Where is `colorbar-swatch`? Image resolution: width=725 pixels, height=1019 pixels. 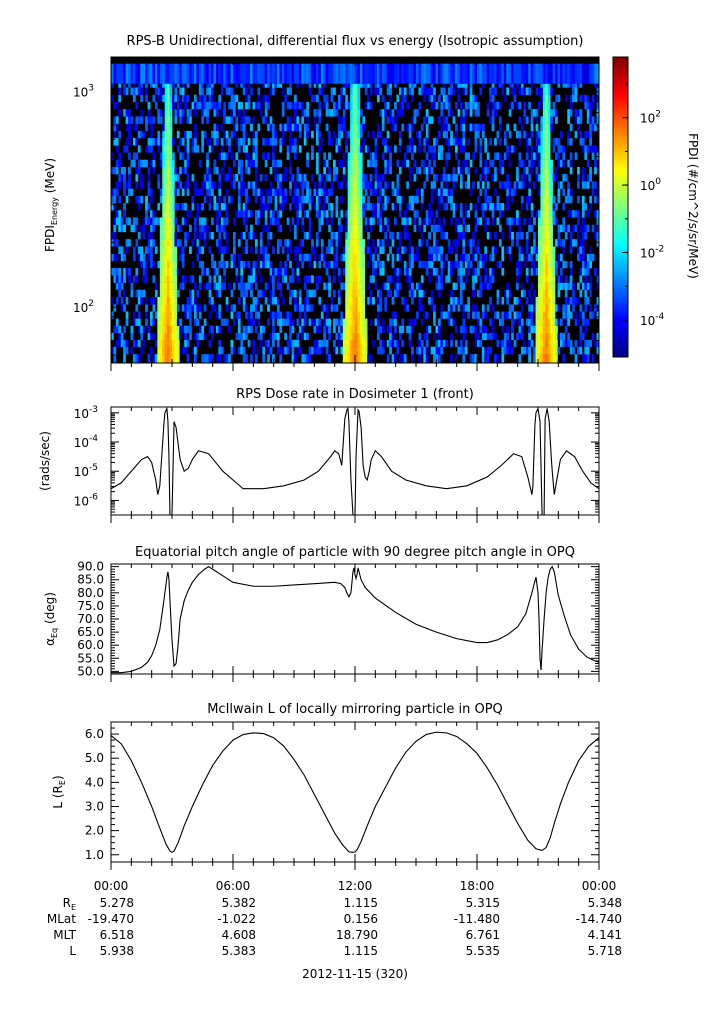 colorbar-swatch is located at coordinates (620, 81).